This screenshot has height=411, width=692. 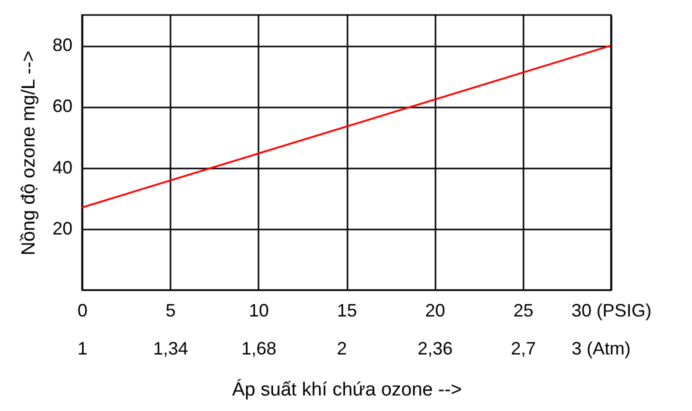 I want to click on x-axis-title: Áp suất khí chứa ozone -->, so click(x=347, y=389).